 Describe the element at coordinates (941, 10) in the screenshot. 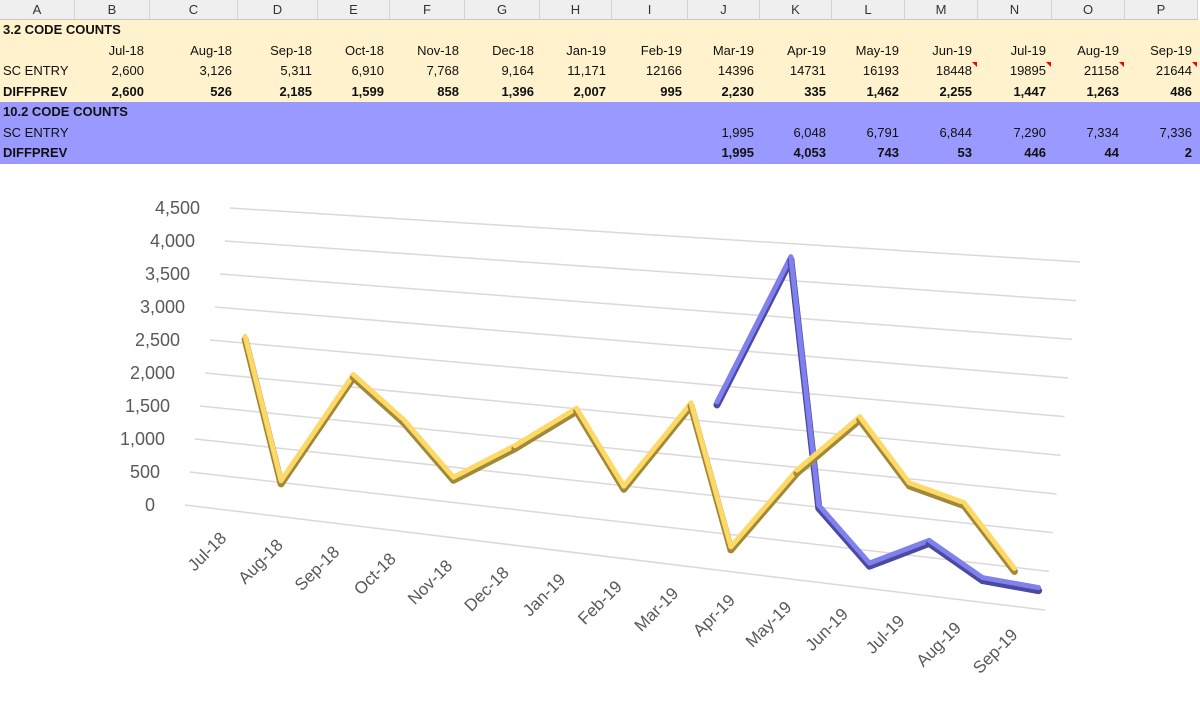

I see `column-header-M: M` at that location.